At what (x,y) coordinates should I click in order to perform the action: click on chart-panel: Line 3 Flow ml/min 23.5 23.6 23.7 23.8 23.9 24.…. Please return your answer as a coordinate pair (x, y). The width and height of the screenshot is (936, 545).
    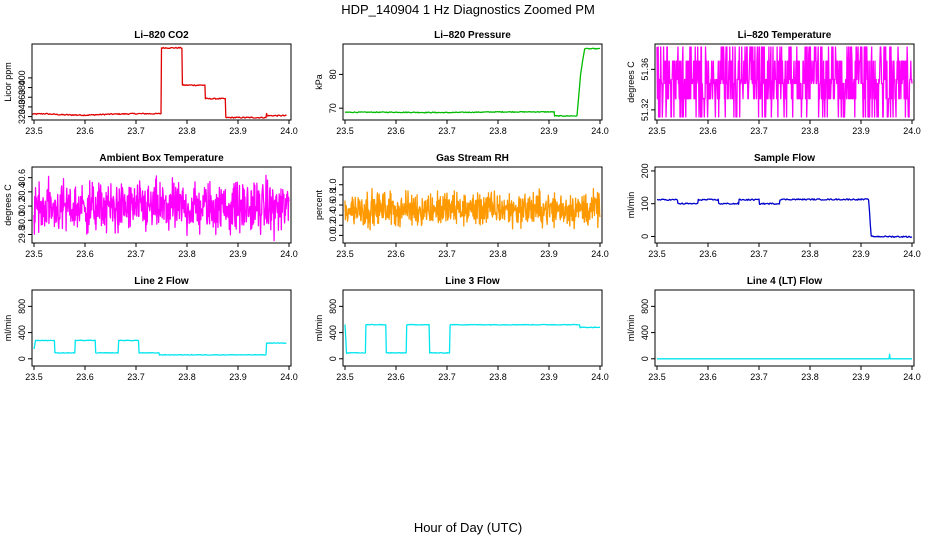
    Looking at the image, I should click on (461, 329).